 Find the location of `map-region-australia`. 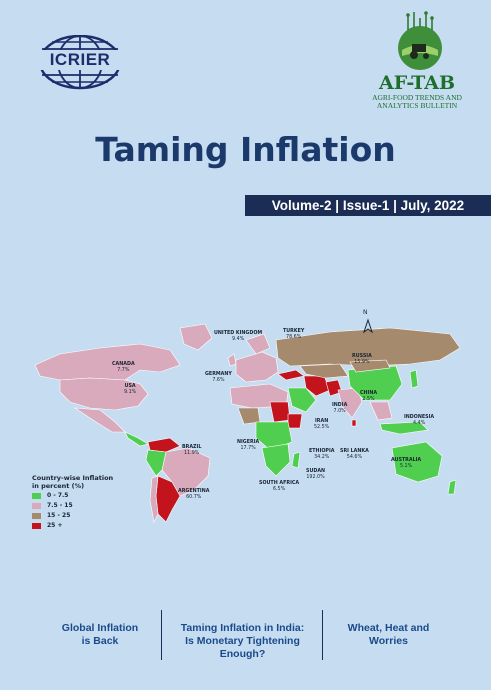

map-region-australia is located at coordinates (417, 462).